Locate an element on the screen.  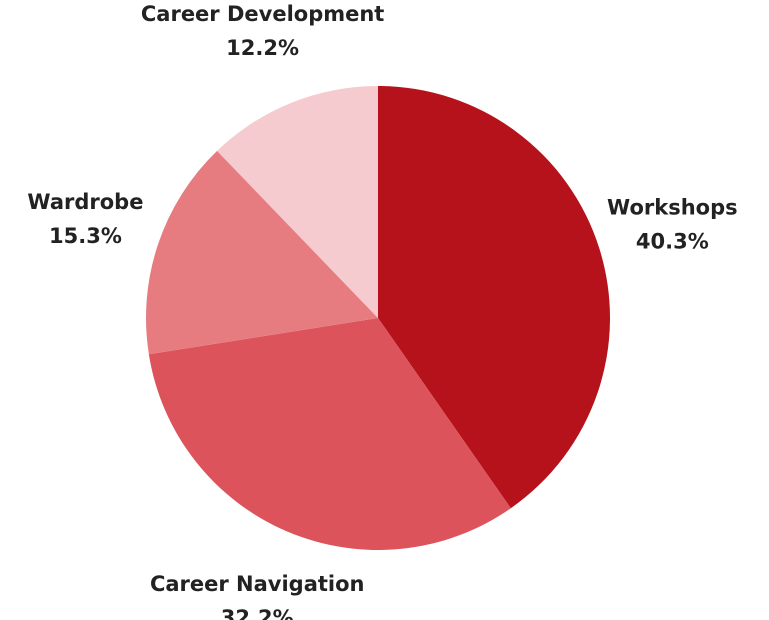
slice-value-label: 12.2% is located at coordinates (262, 48).